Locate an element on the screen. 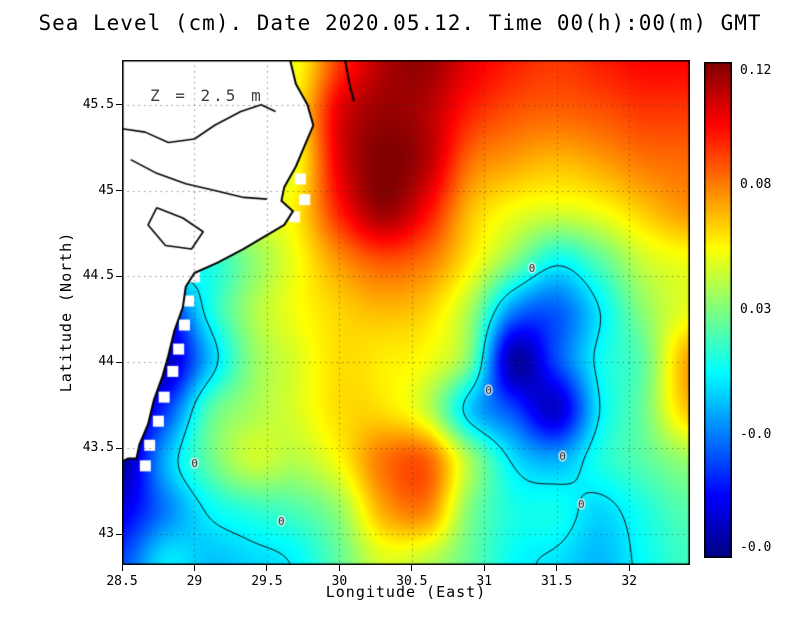  x-tick-label: 29.5 is located at coordinates (267, 581).